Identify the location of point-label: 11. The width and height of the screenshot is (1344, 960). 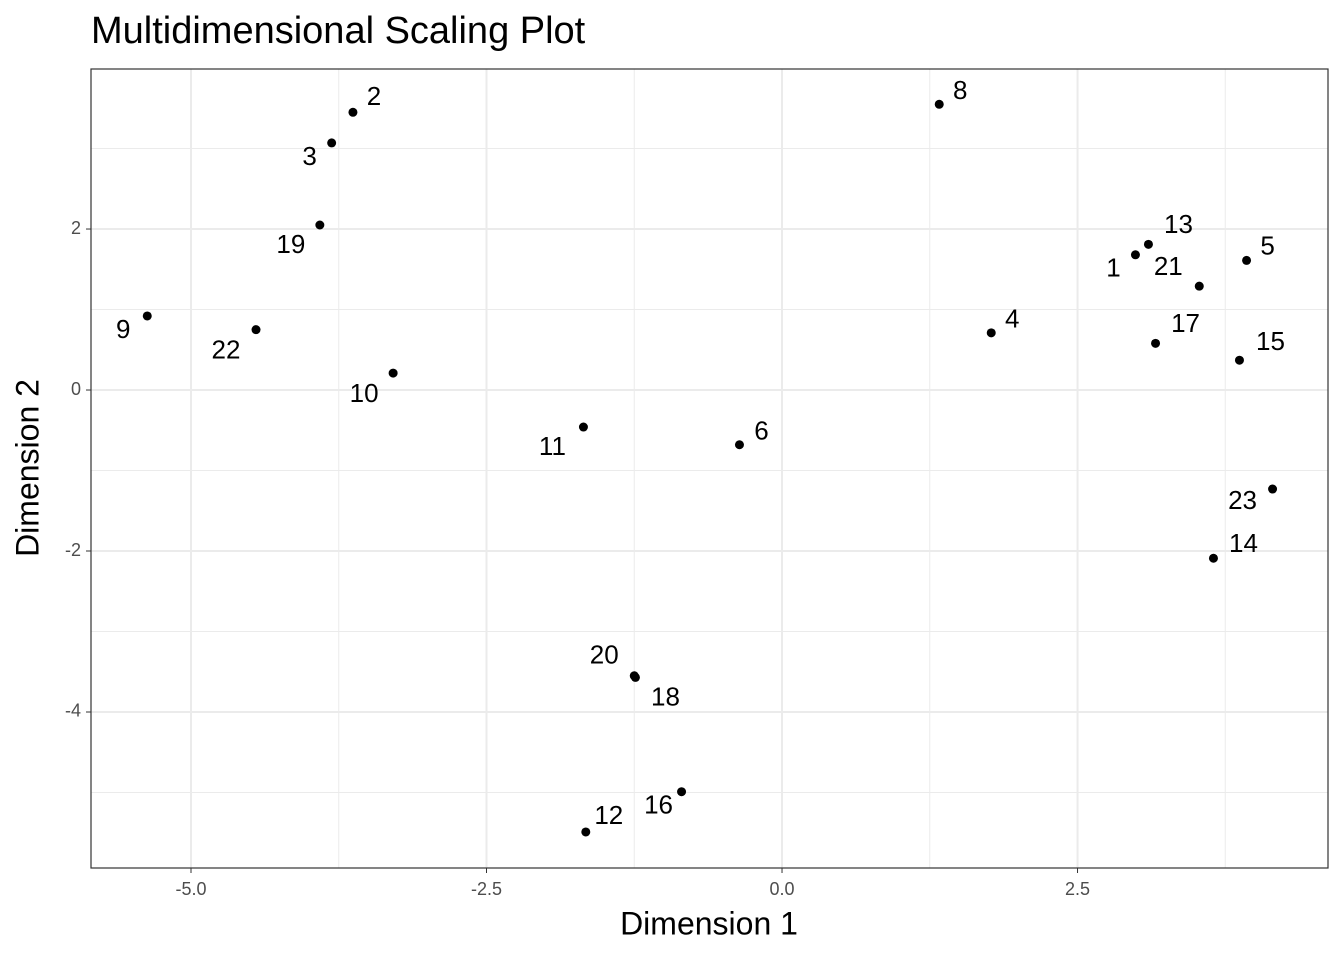
(552, 446).